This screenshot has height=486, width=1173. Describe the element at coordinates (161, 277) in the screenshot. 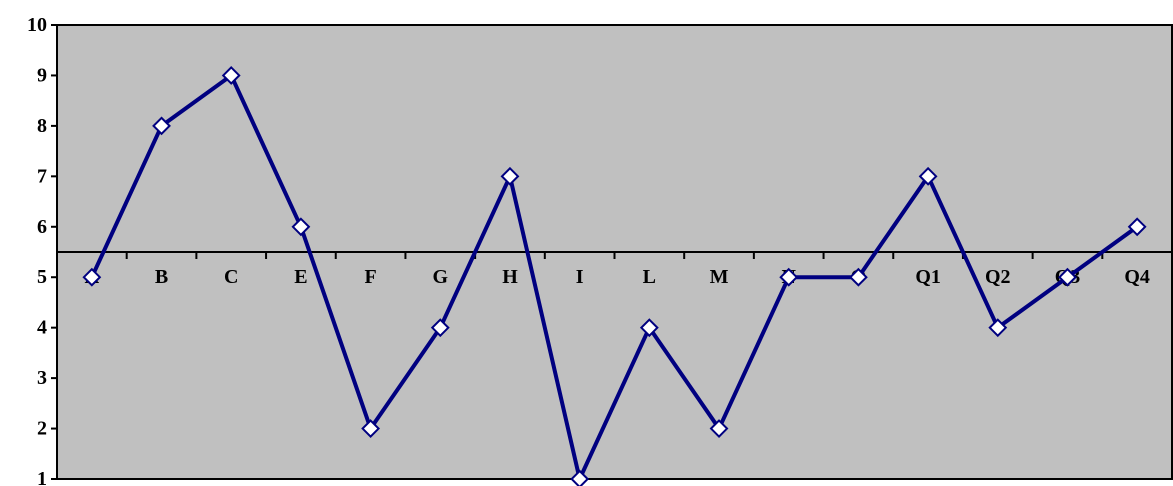

I see `x-tick-label: B` at that location.